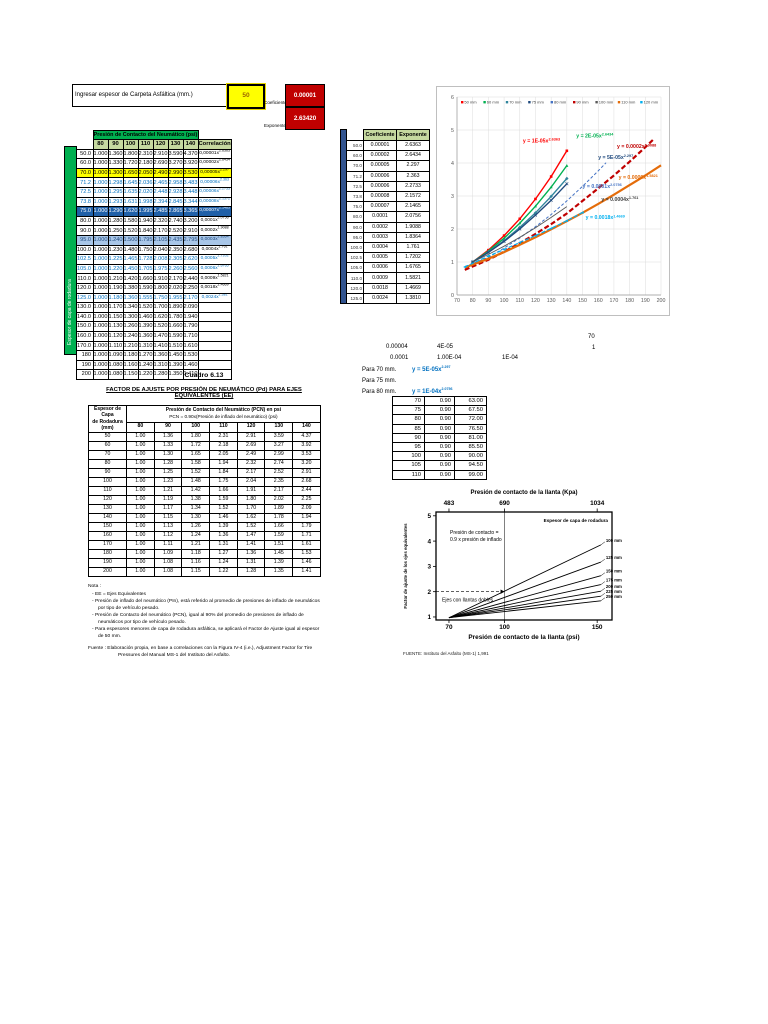  What do you see at coordinates (602, 186) in the screenshot?
I see `trendline-equation: y = 0.0001x2.0756` at bounding box center [602, 186].